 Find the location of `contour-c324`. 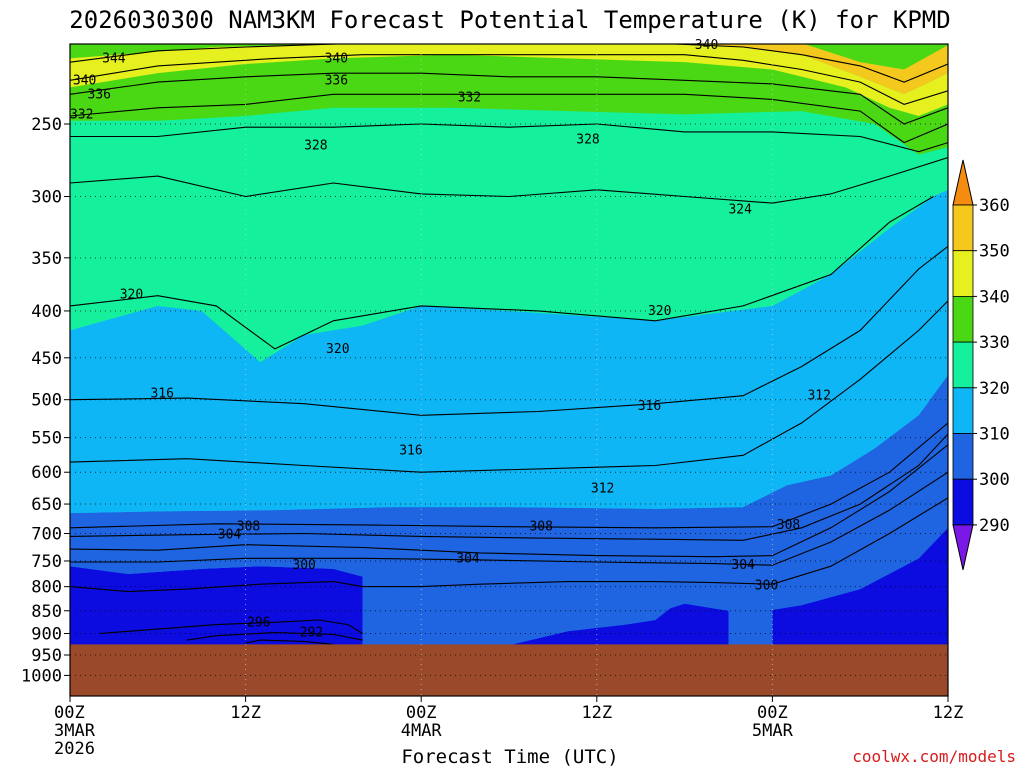

contour-c324 is located at coordinates (509, 180).